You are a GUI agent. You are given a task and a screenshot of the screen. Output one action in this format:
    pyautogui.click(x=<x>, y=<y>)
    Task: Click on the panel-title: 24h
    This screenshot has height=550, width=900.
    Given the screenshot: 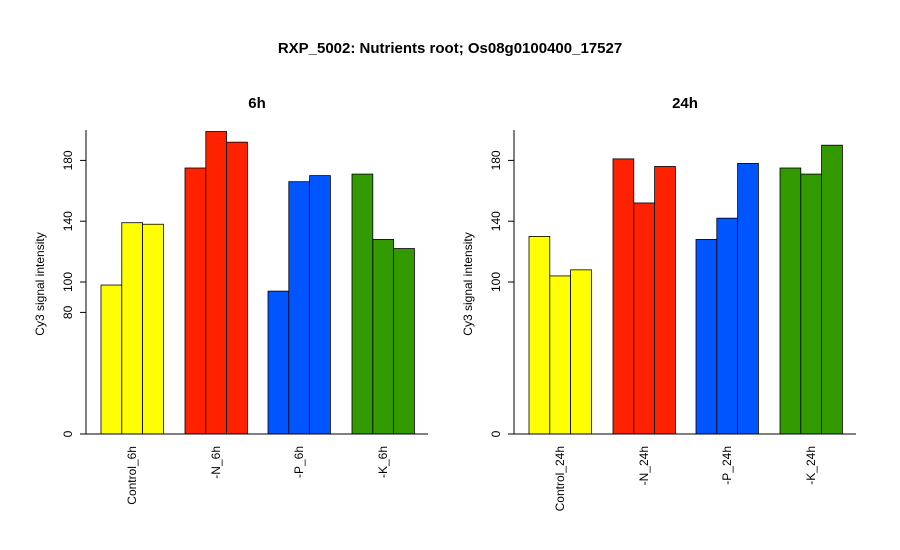 What is the action you would take?
    pyautogui.click(x=685, y=103)
    